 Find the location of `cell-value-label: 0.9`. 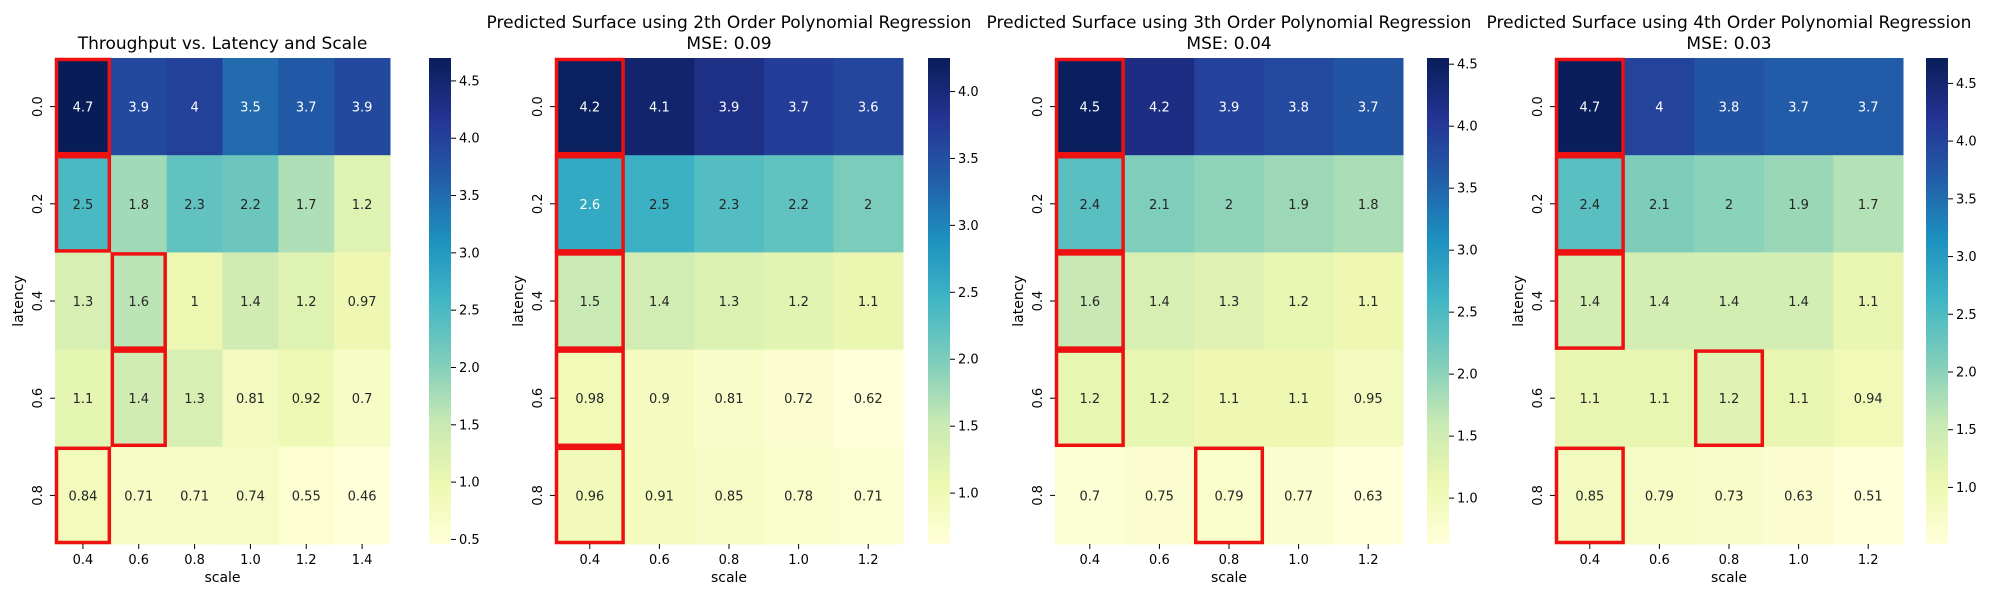

cell-value-label: 0.9 is located at coordinates (659, 399).